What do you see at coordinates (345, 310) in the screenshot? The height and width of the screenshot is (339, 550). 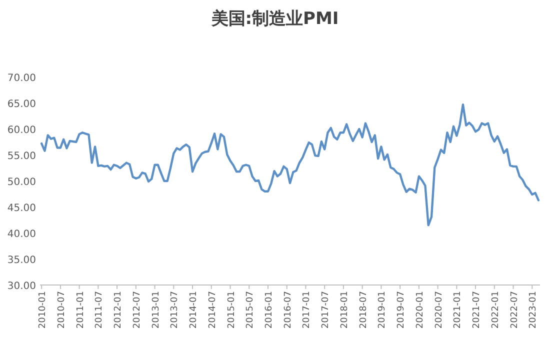 I see `x-tick-label: 2018-01` at bounding box center [345, 310].